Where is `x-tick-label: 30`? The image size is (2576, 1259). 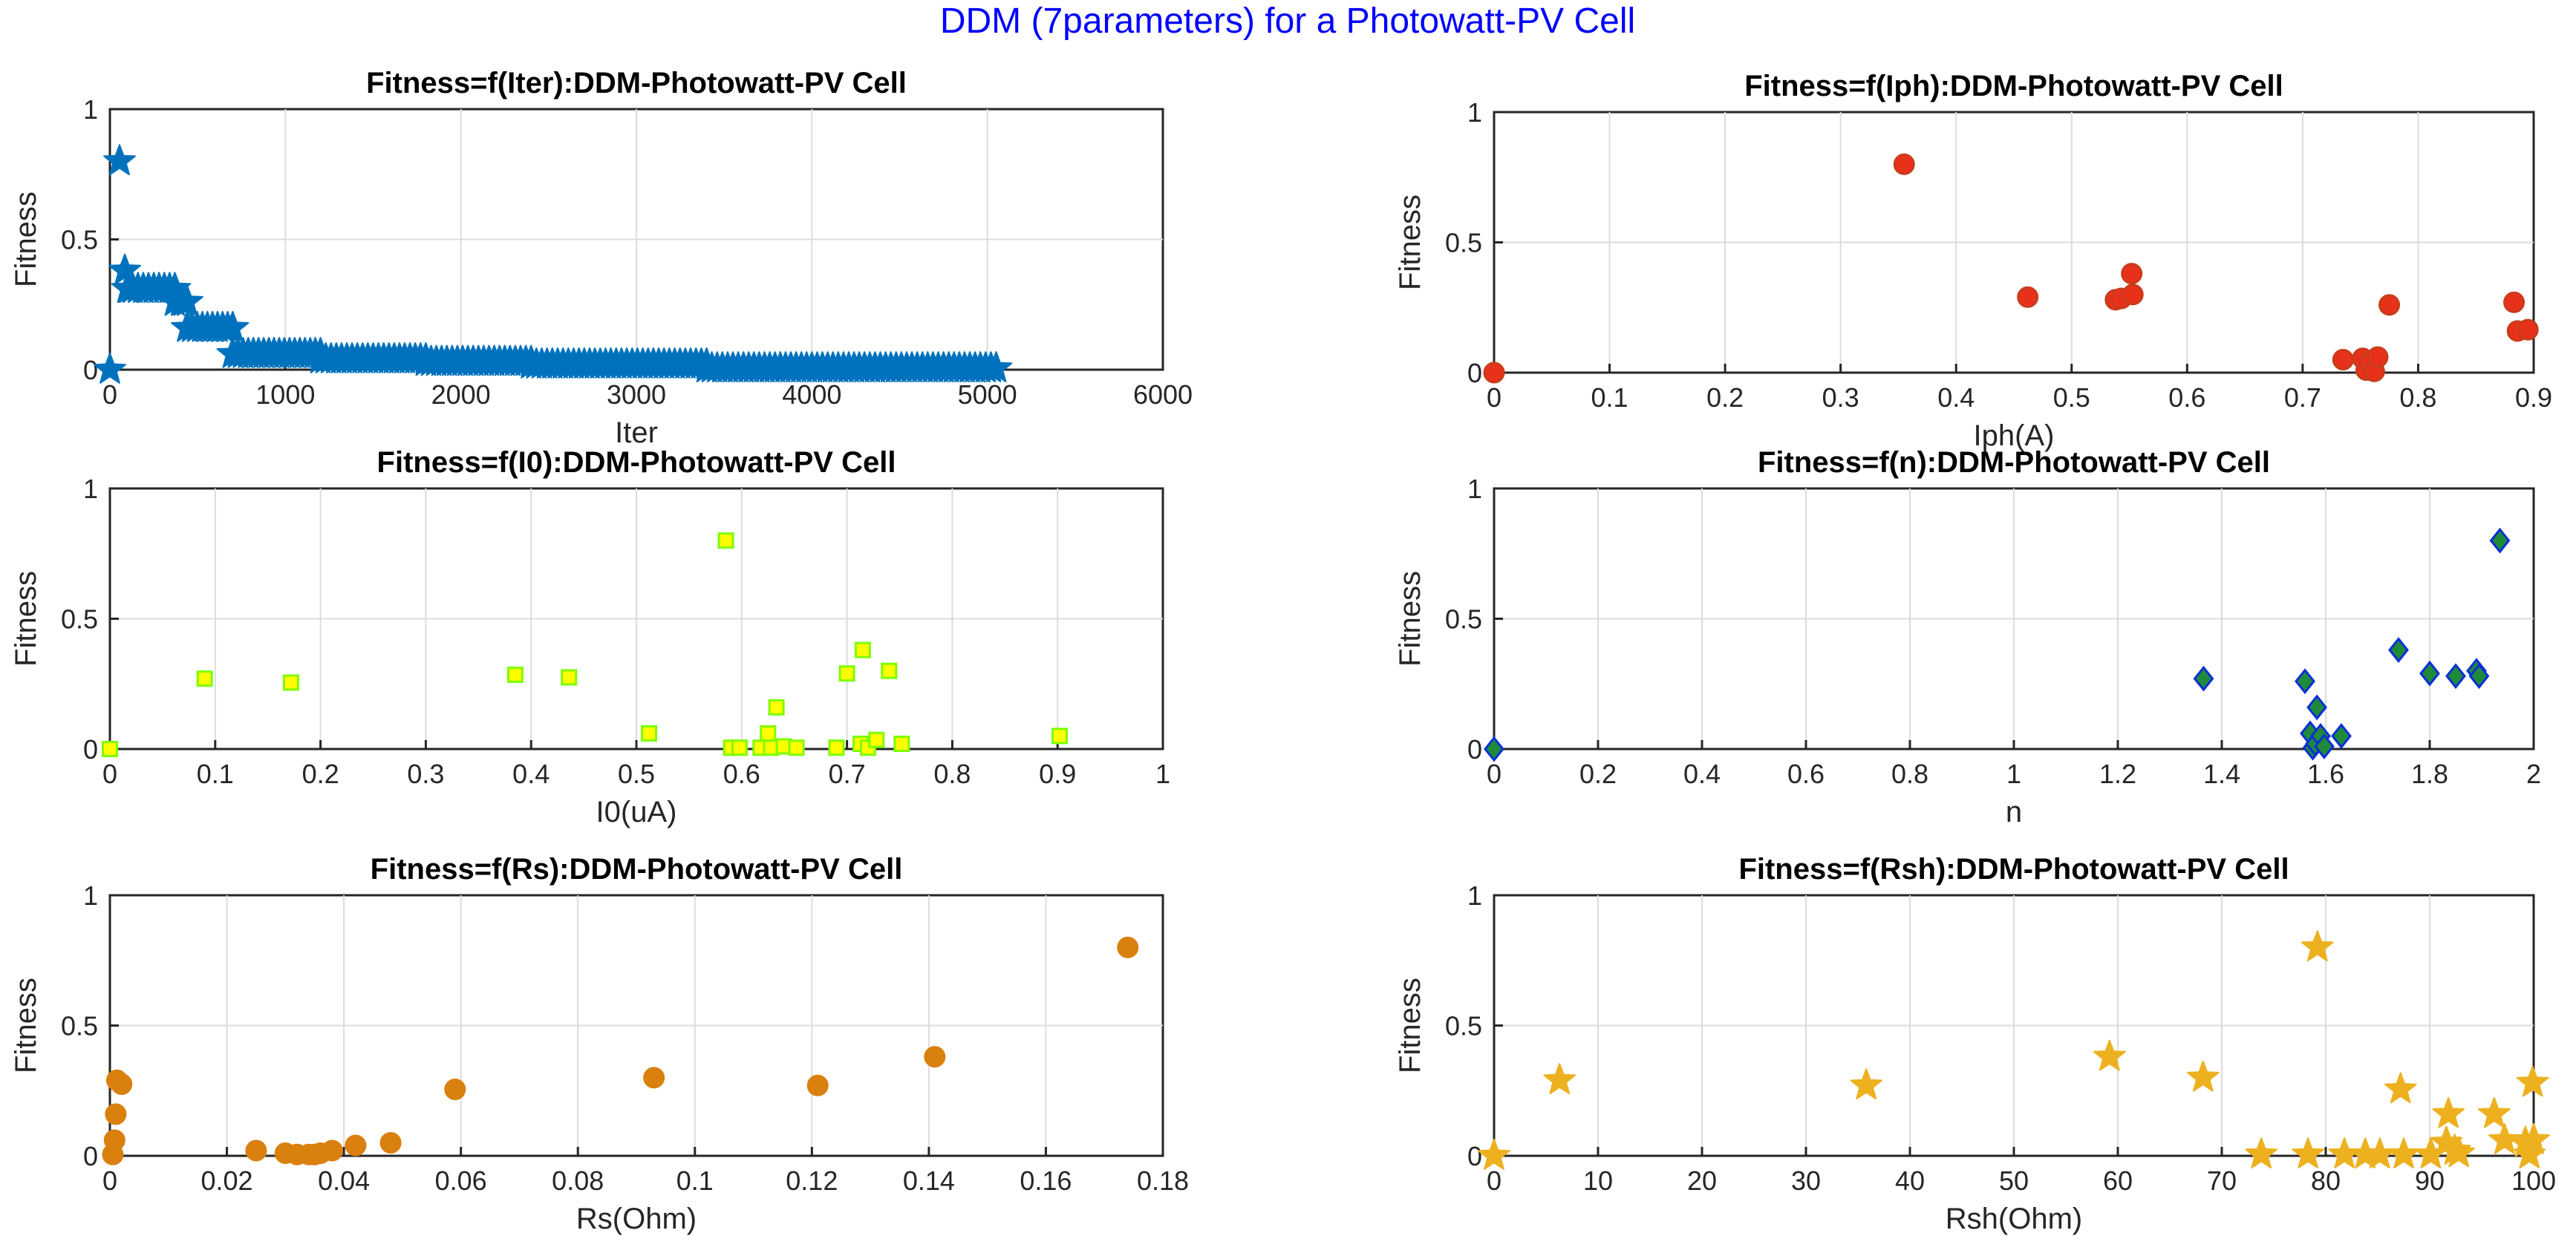 x-tick-label: 30 is located at coordinates (1806, 1180).